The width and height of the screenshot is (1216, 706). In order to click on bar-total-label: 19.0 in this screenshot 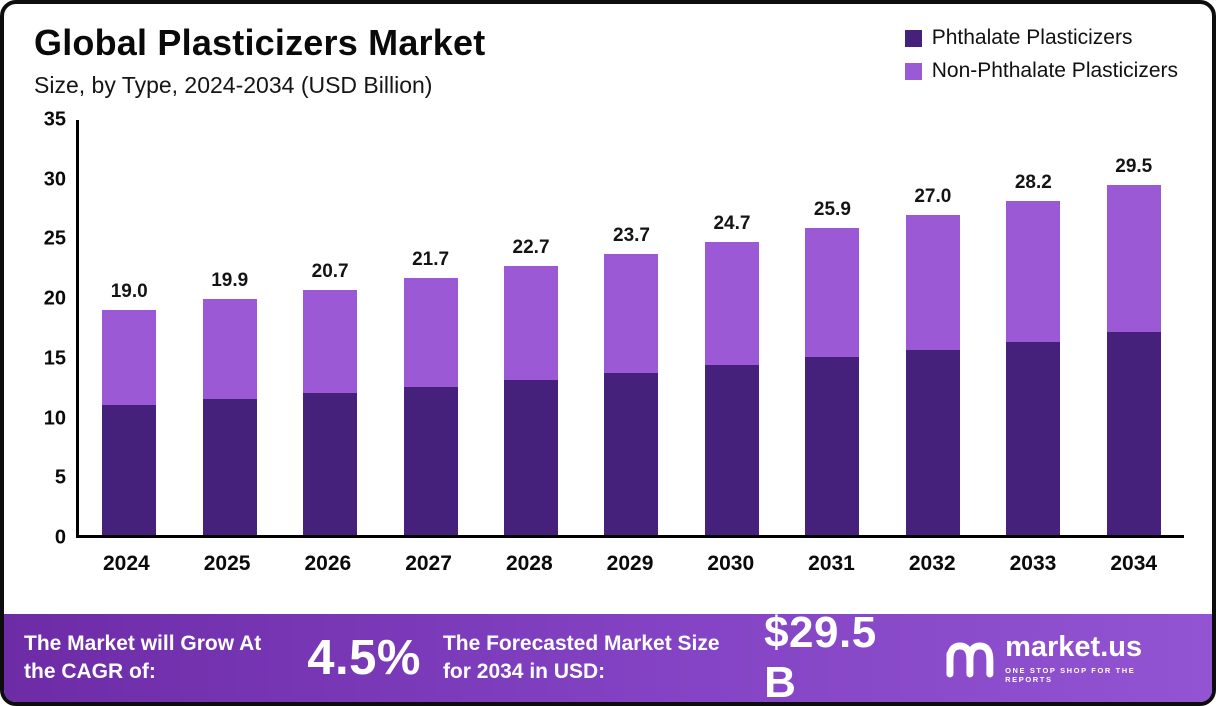, I will do `click(129, 291)`.